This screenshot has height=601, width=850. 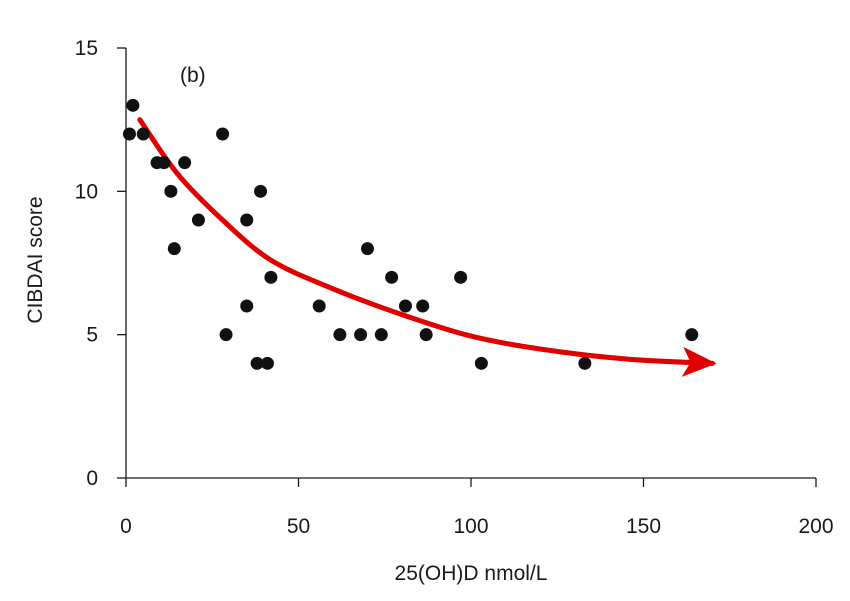 What do you see at coordinates (92, 335) in the screenshot?
I see `y-tick-label: 5` at bounding box center [92, 335].